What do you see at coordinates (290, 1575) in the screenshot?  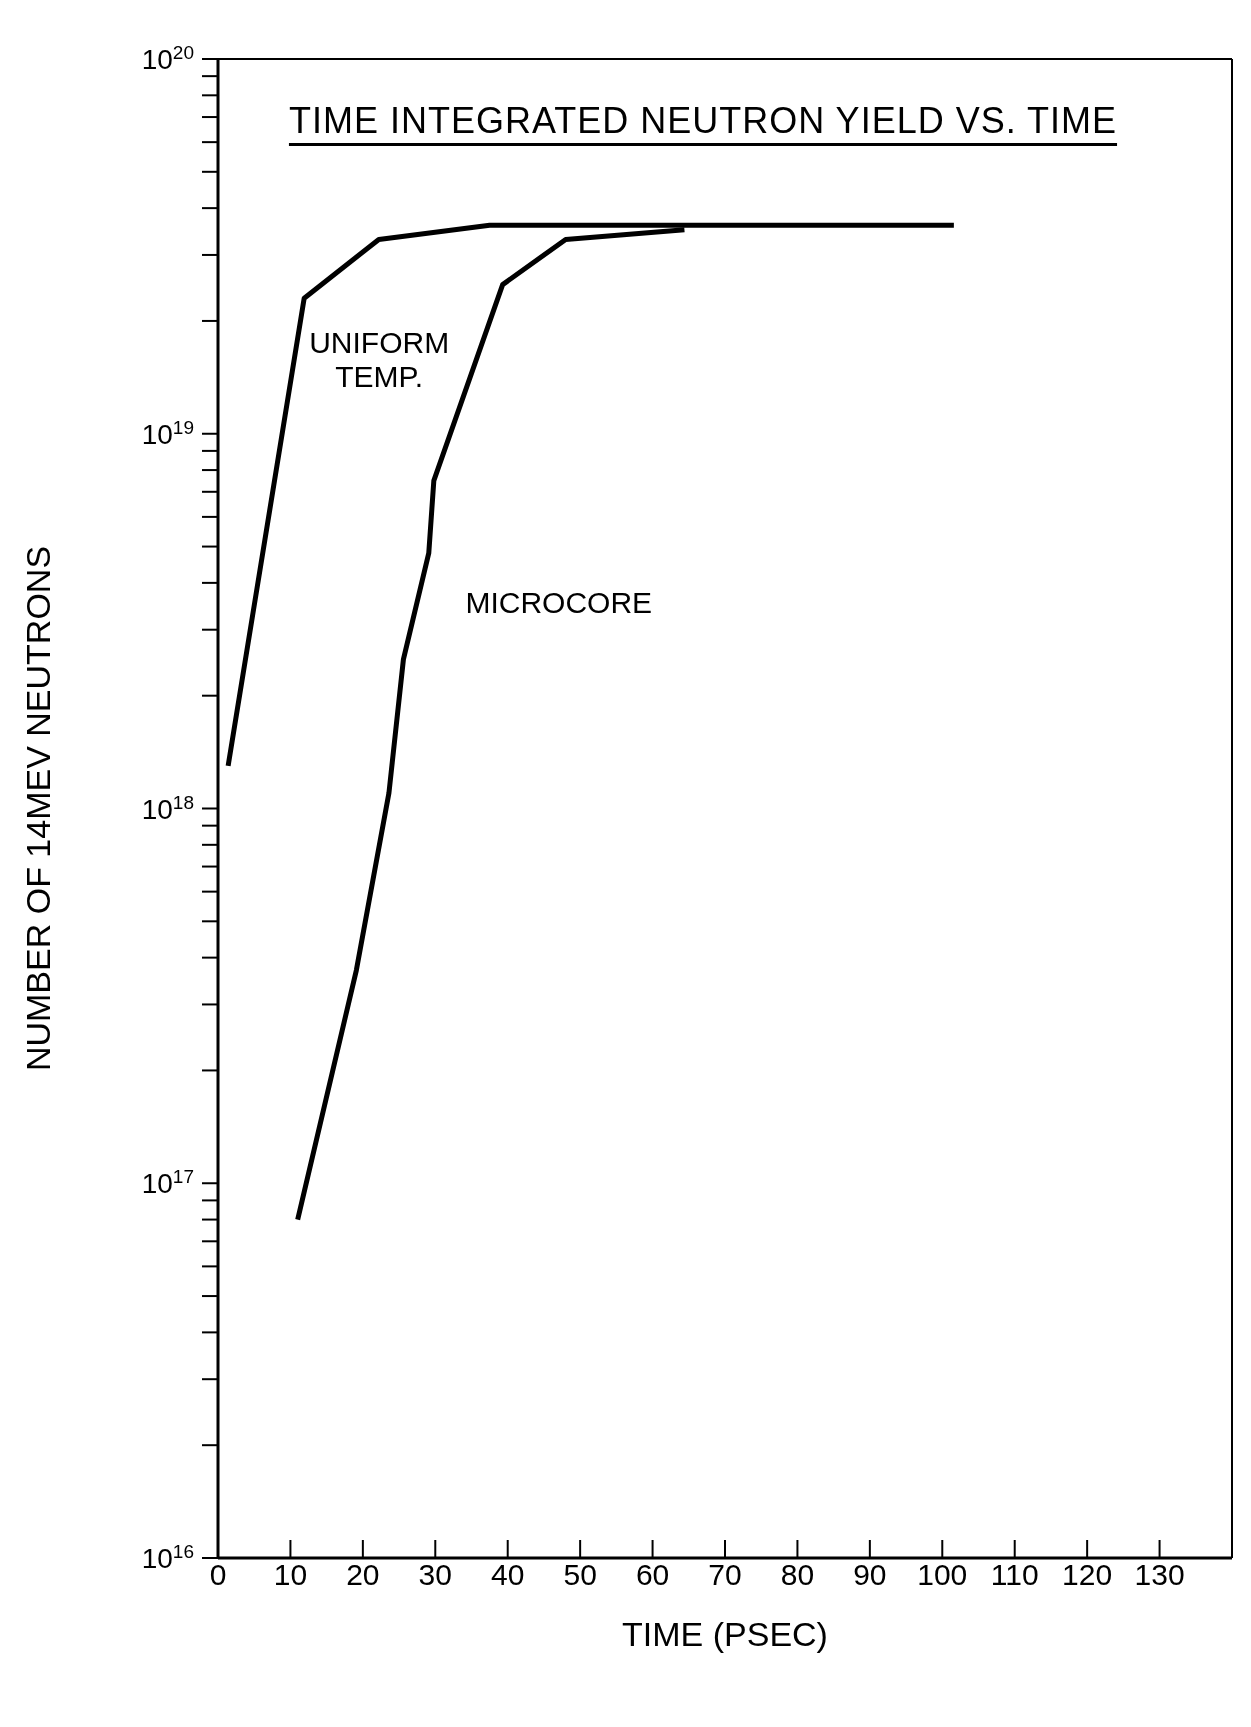 I see `x-tick-label: 10` at bounding box center [290, 1575].